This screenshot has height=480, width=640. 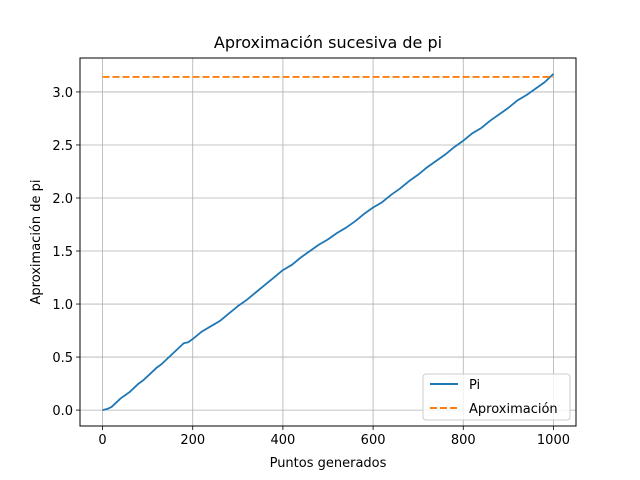 What do you see at coordinates (62, 411) in the screenshot?
I see `y-tick-label: 0.0` at bounding box center [62, 411].